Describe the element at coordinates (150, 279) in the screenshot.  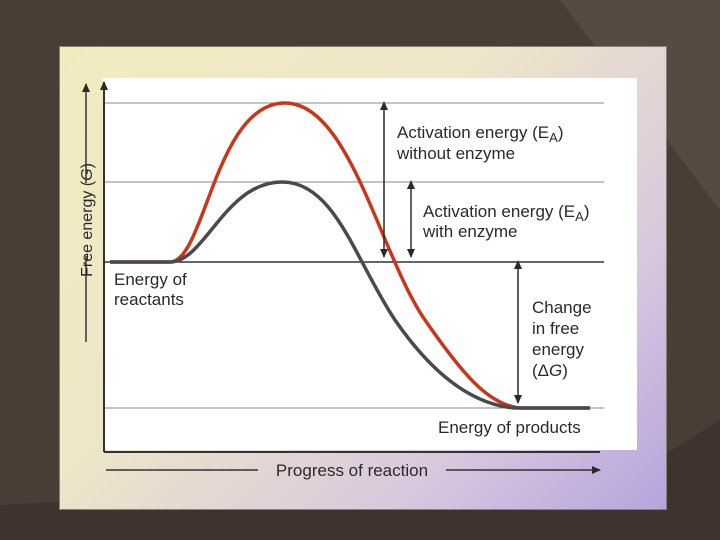
I see `label-energy-of-reactants-line1: Energy of` at that location.